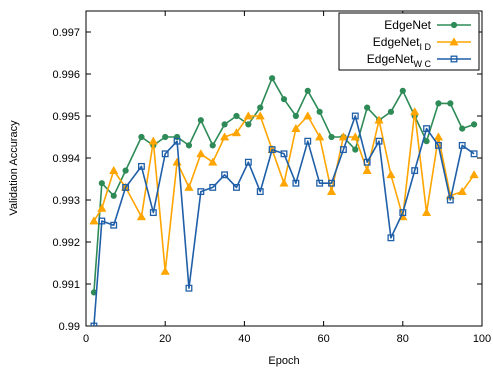 This screenshot has height=369, width=493. Describe the element at coordinates (69, 327) in the screenshot. I see `y-tick-label: 0.99` at that location.